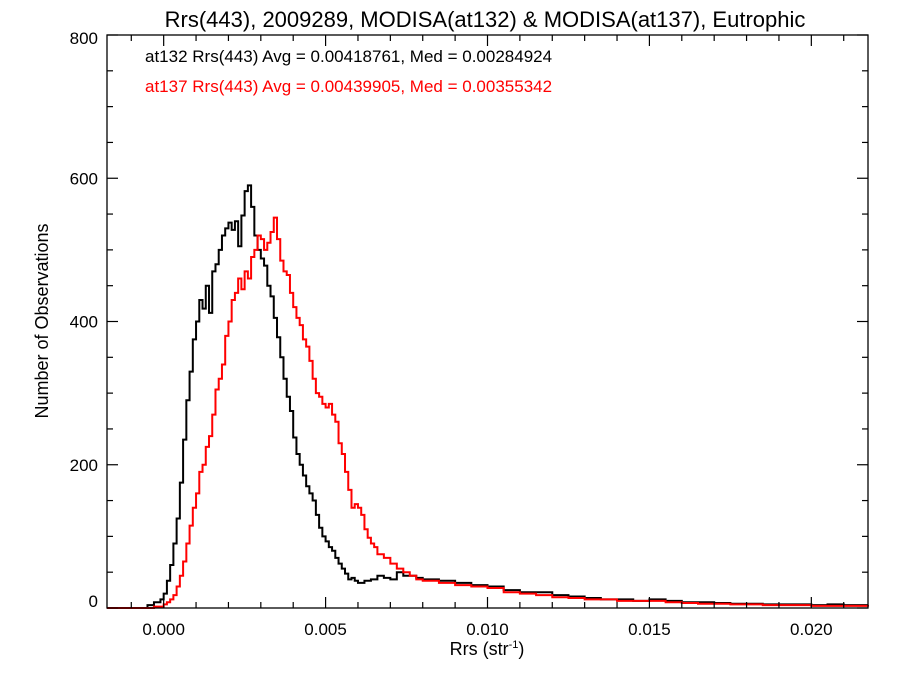  What do you see at coordinates (84, 38) in the screenshot?
I see `y-tick-label: 800` at bounding box center [84, 38].